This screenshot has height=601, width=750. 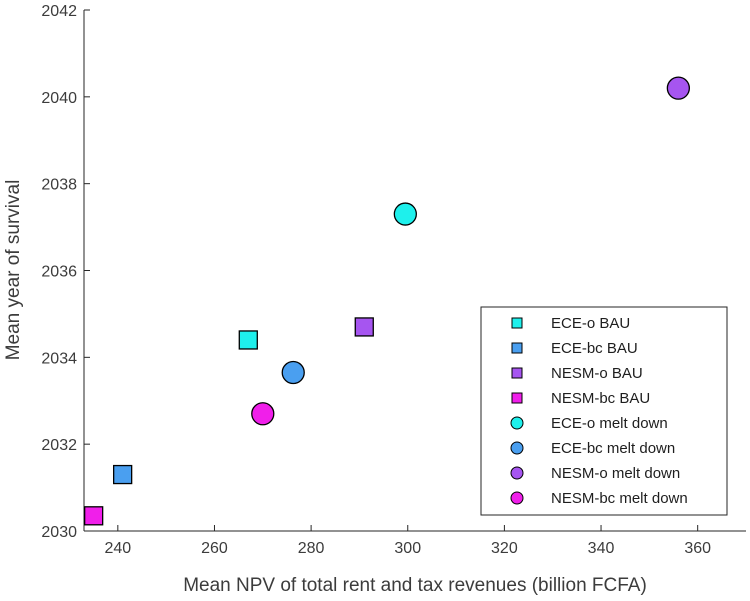 What do you see at coordinates (597, 373) in the screenshot?
I see `legend-label: NESM-o BAU` at bounding box center [597, 373].